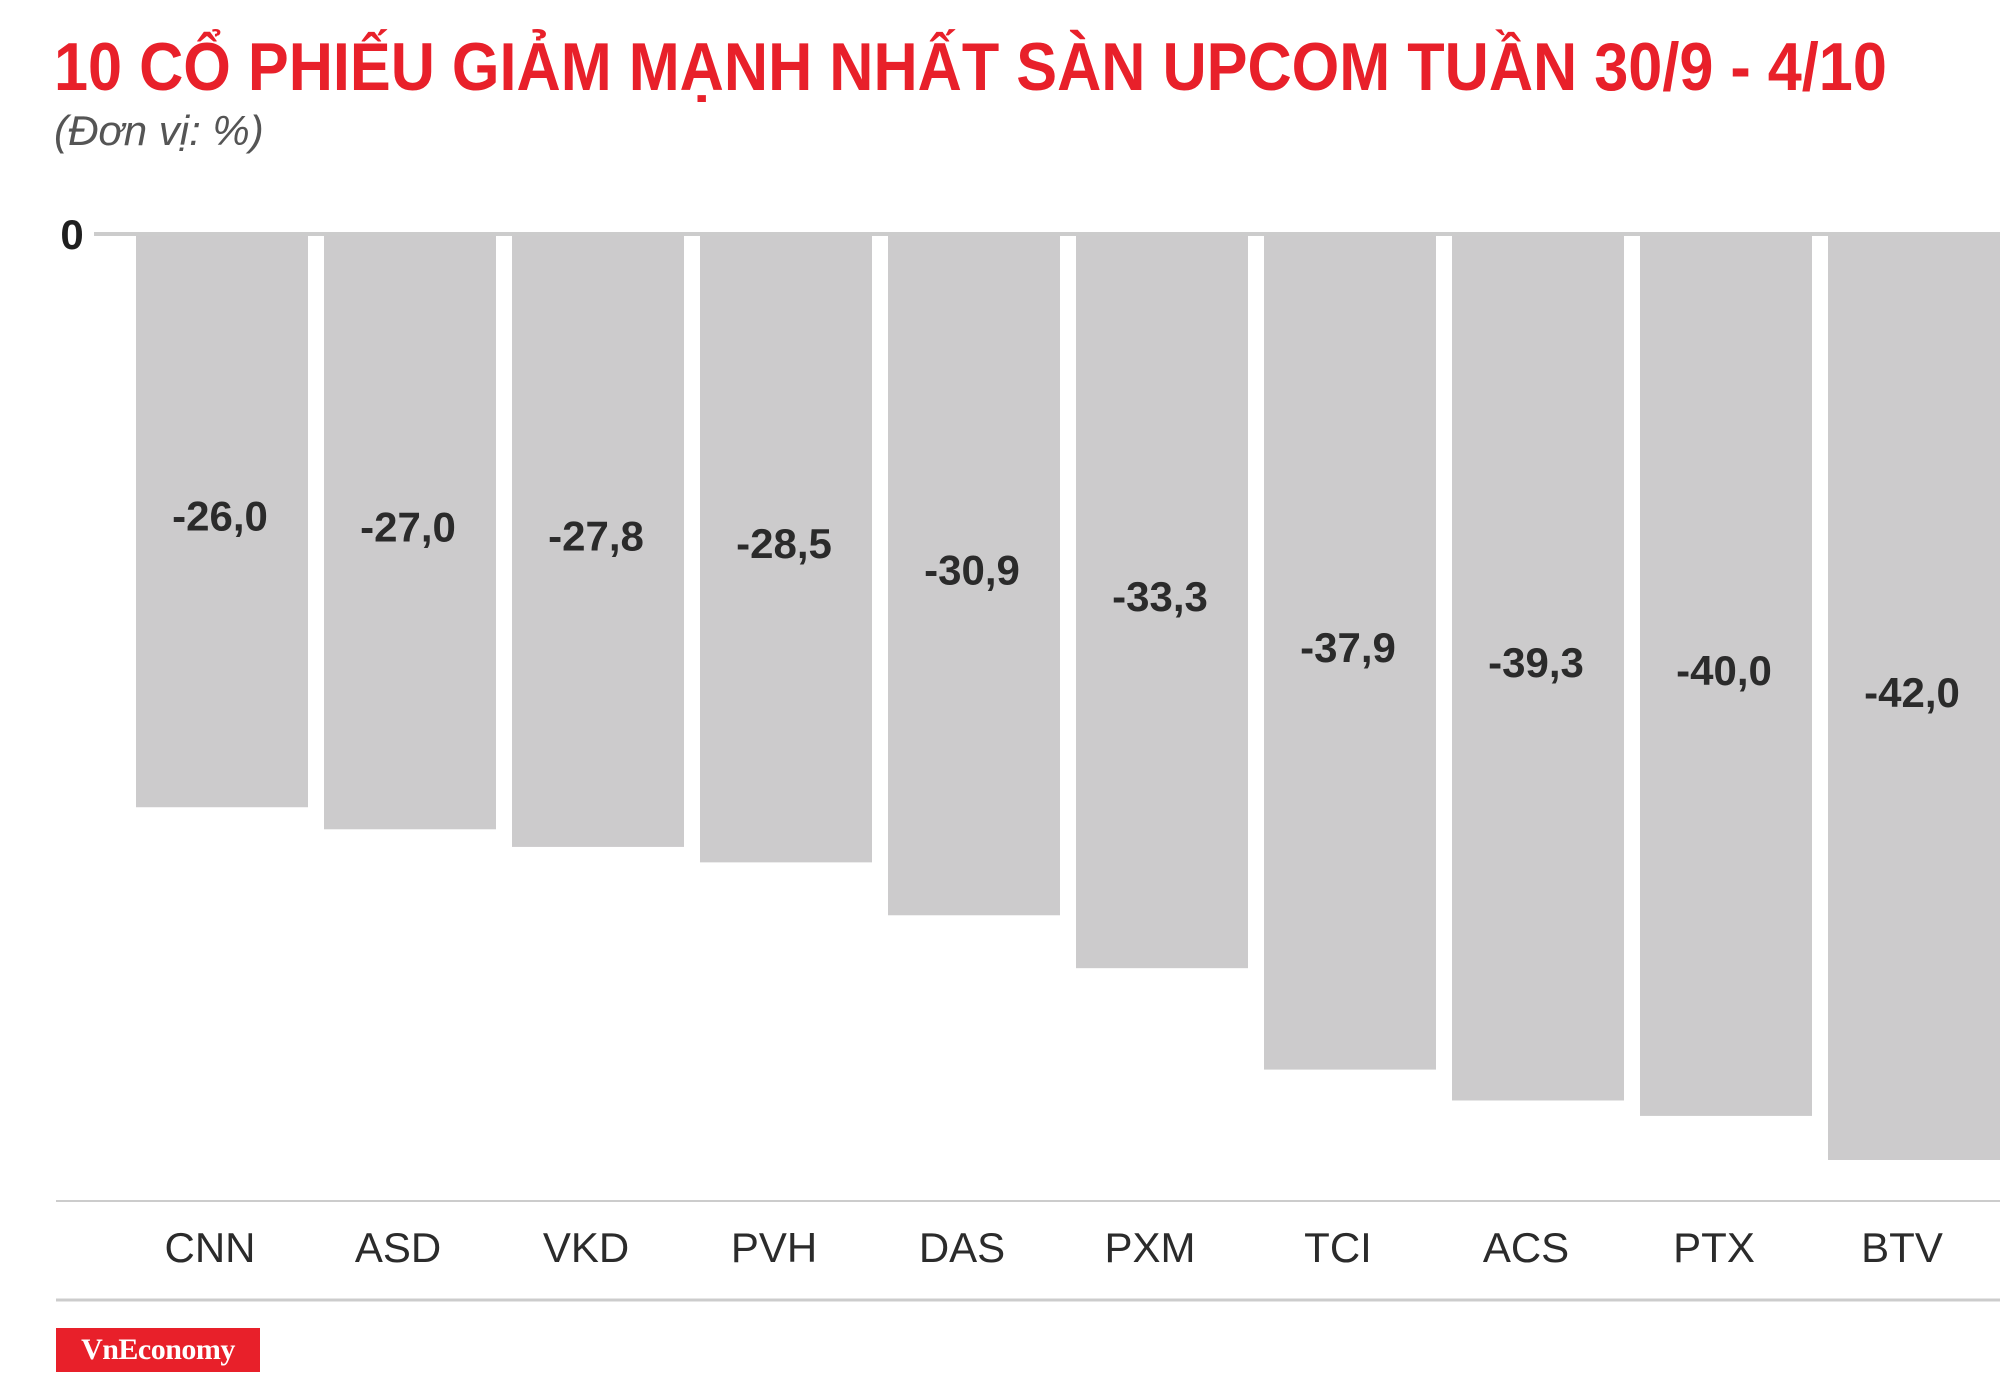  I want to click on brand-logo-text: VnEconomy, so click(158, 1349).